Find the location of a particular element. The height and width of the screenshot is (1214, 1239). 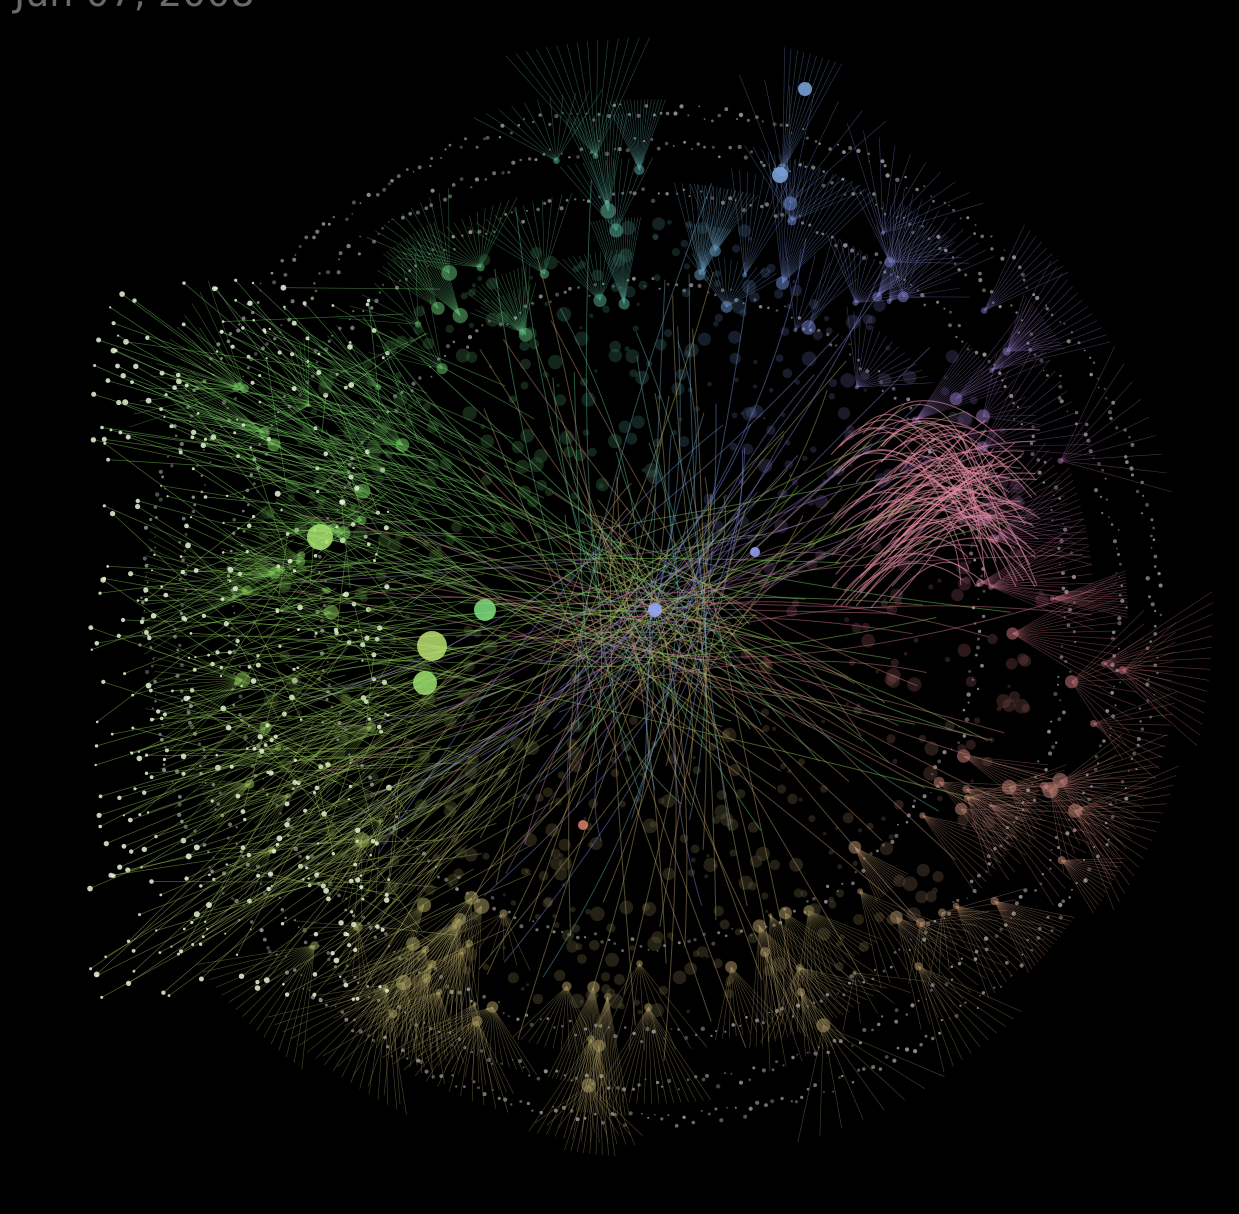

curve-edge is located at coordinates (651, 547).